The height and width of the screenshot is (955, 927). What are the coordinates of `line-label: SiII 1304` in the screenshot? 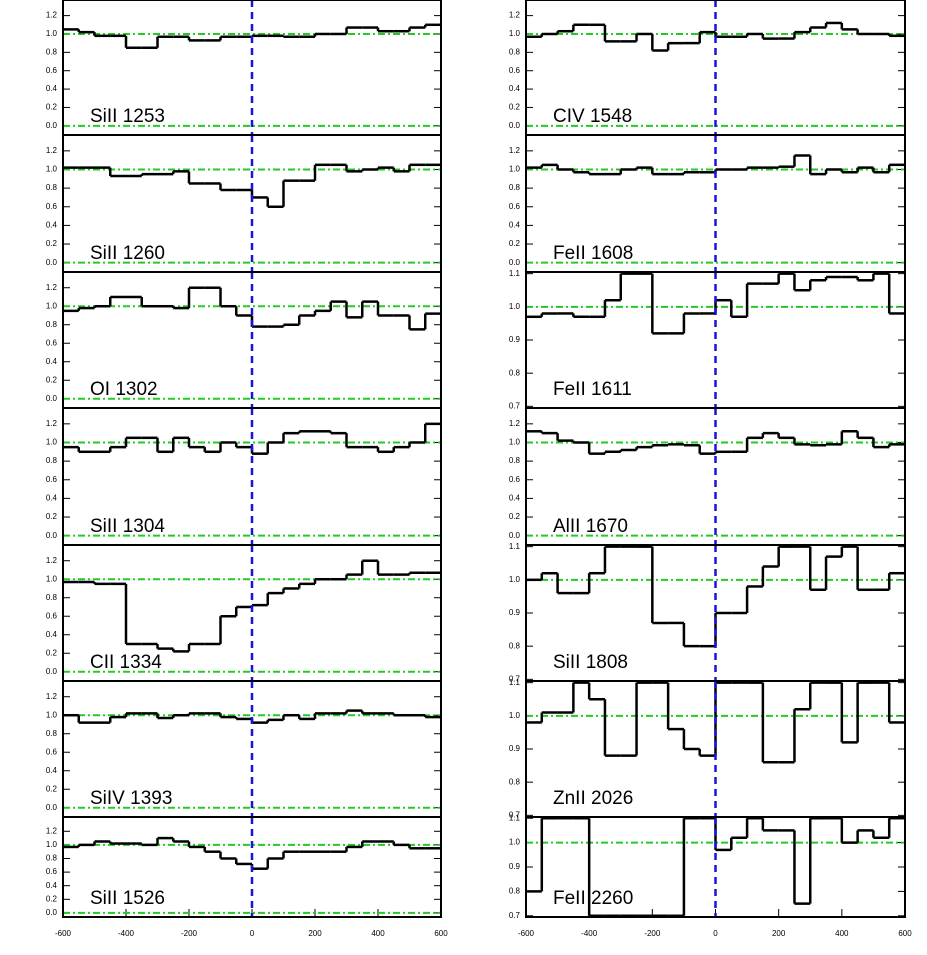 It's located at (127, 526).